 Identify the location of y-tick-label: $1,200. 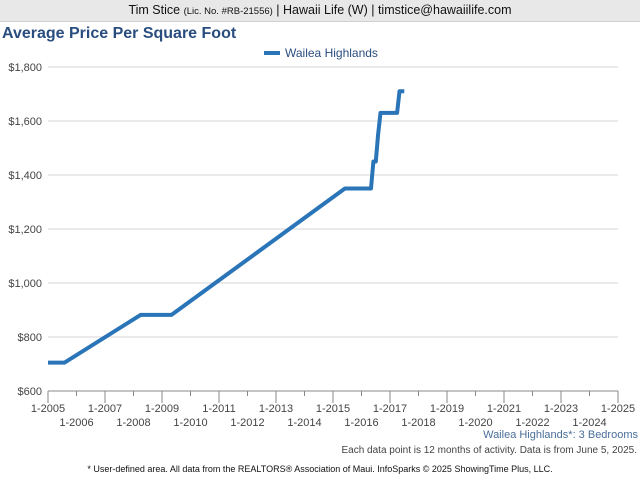
(25, 230).